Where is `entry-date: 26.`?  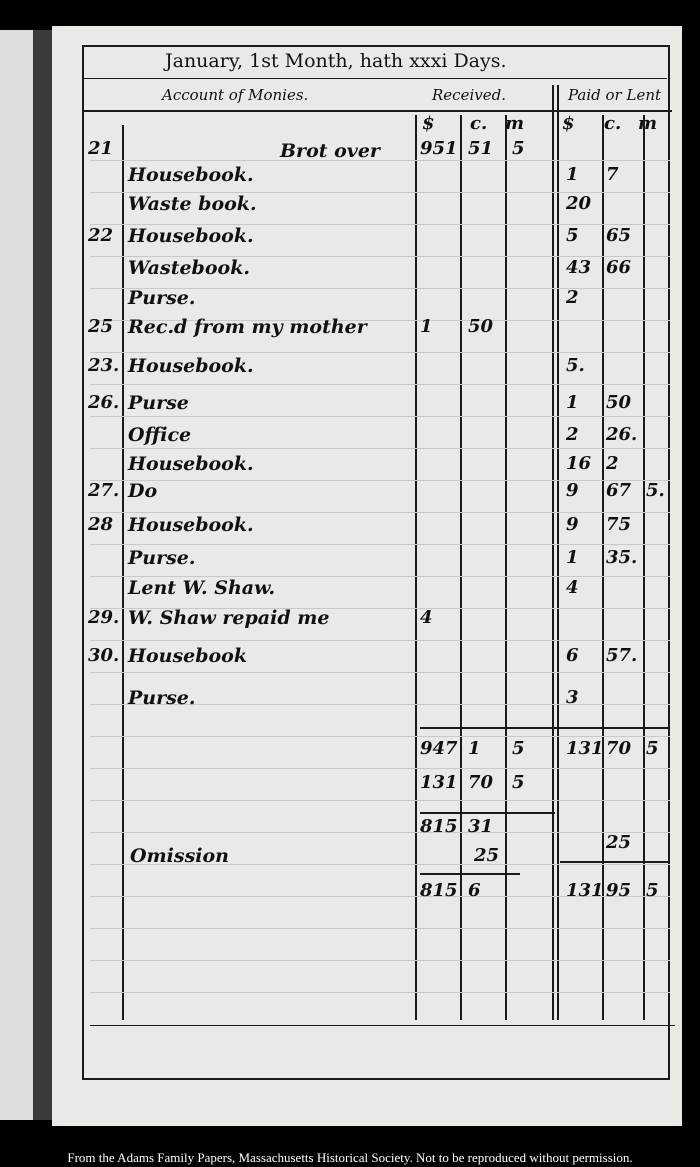
entry-date: 26. is located at coordinates (104, 402).